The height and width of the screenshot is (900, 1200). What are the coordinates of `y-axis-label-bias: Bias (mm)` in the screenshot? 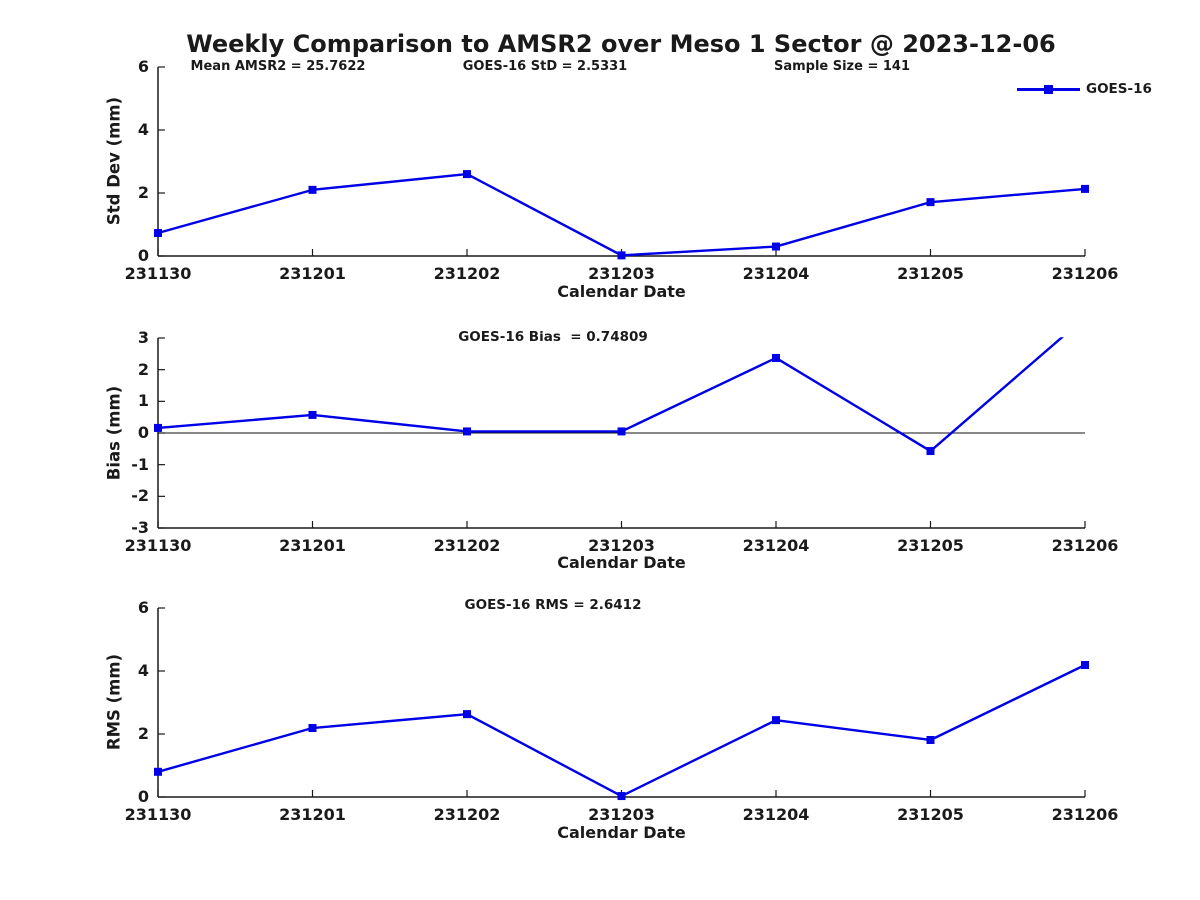 It's located at (114, 433).